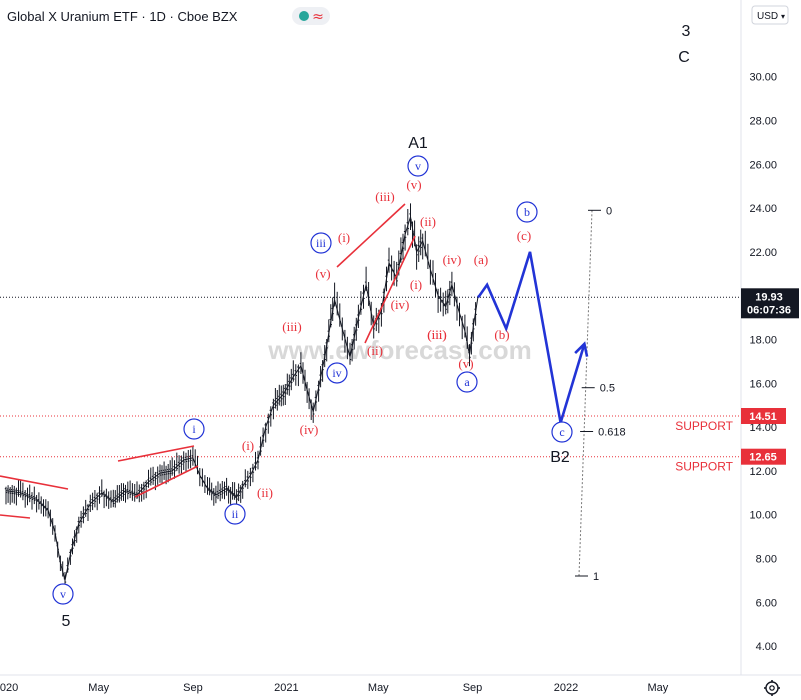  Describe the element at coordinates (524, 235) in the screenshot. I see `wave-label-red: (c)` at that location.